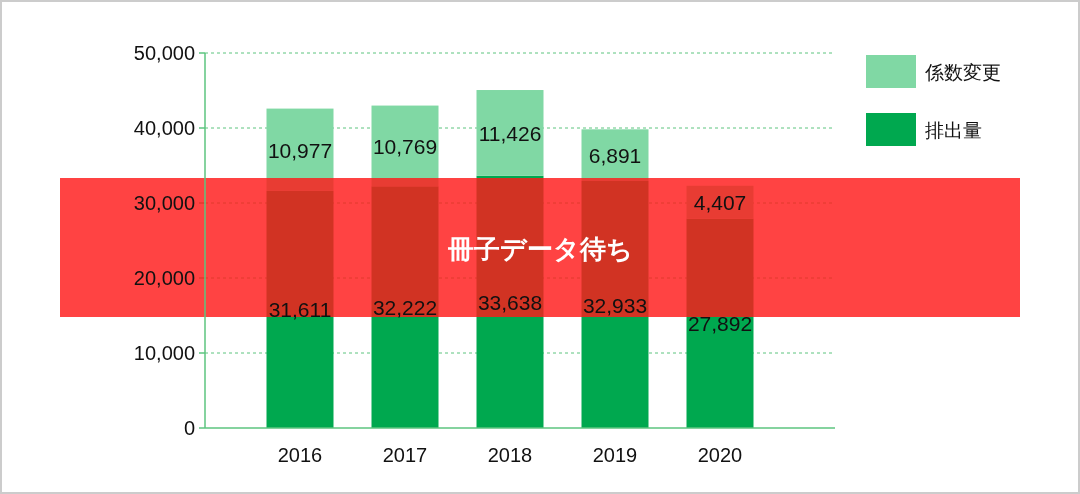  What do you see at coordinates (510, 133) in the screenshot?
I see `data-label: 11,426` at bounding box center [510, 133].